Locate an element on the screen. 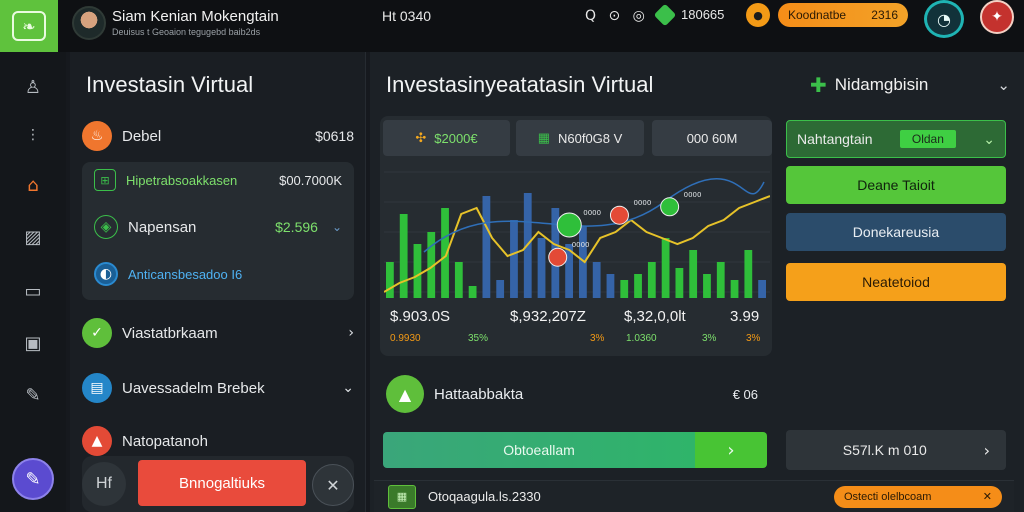  period-select: Nahtangtain Oldan ⌄ is located at coordinates (896, 139).